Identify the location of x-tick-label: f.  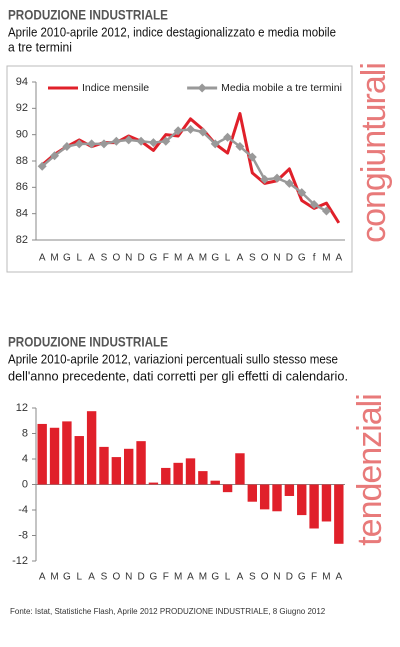
(314, 258).